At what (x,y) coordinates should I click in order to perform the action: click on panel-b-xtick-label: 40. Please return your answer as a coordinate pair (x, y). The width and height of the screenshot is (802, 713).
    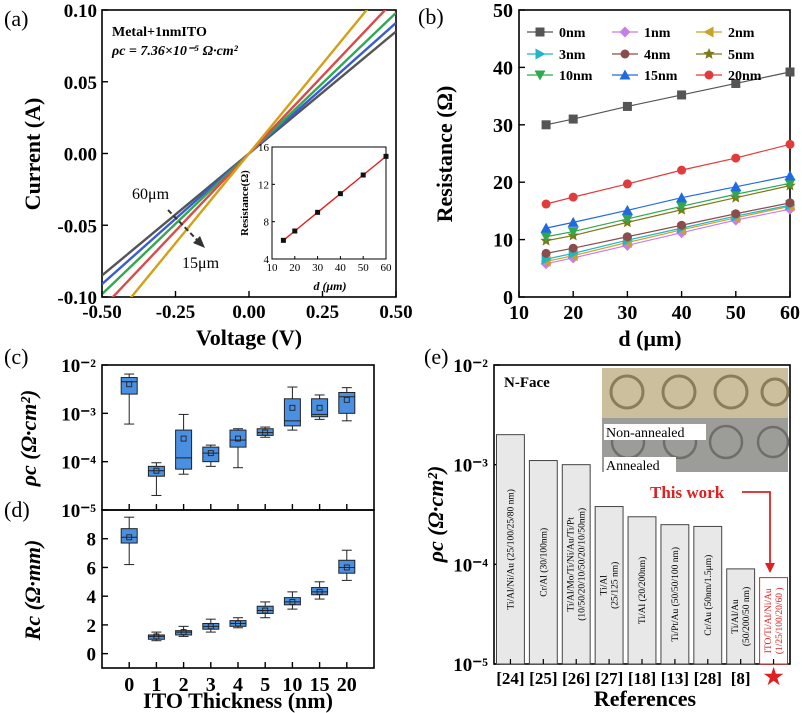
    Looking at the image, I should click on (682, 313).